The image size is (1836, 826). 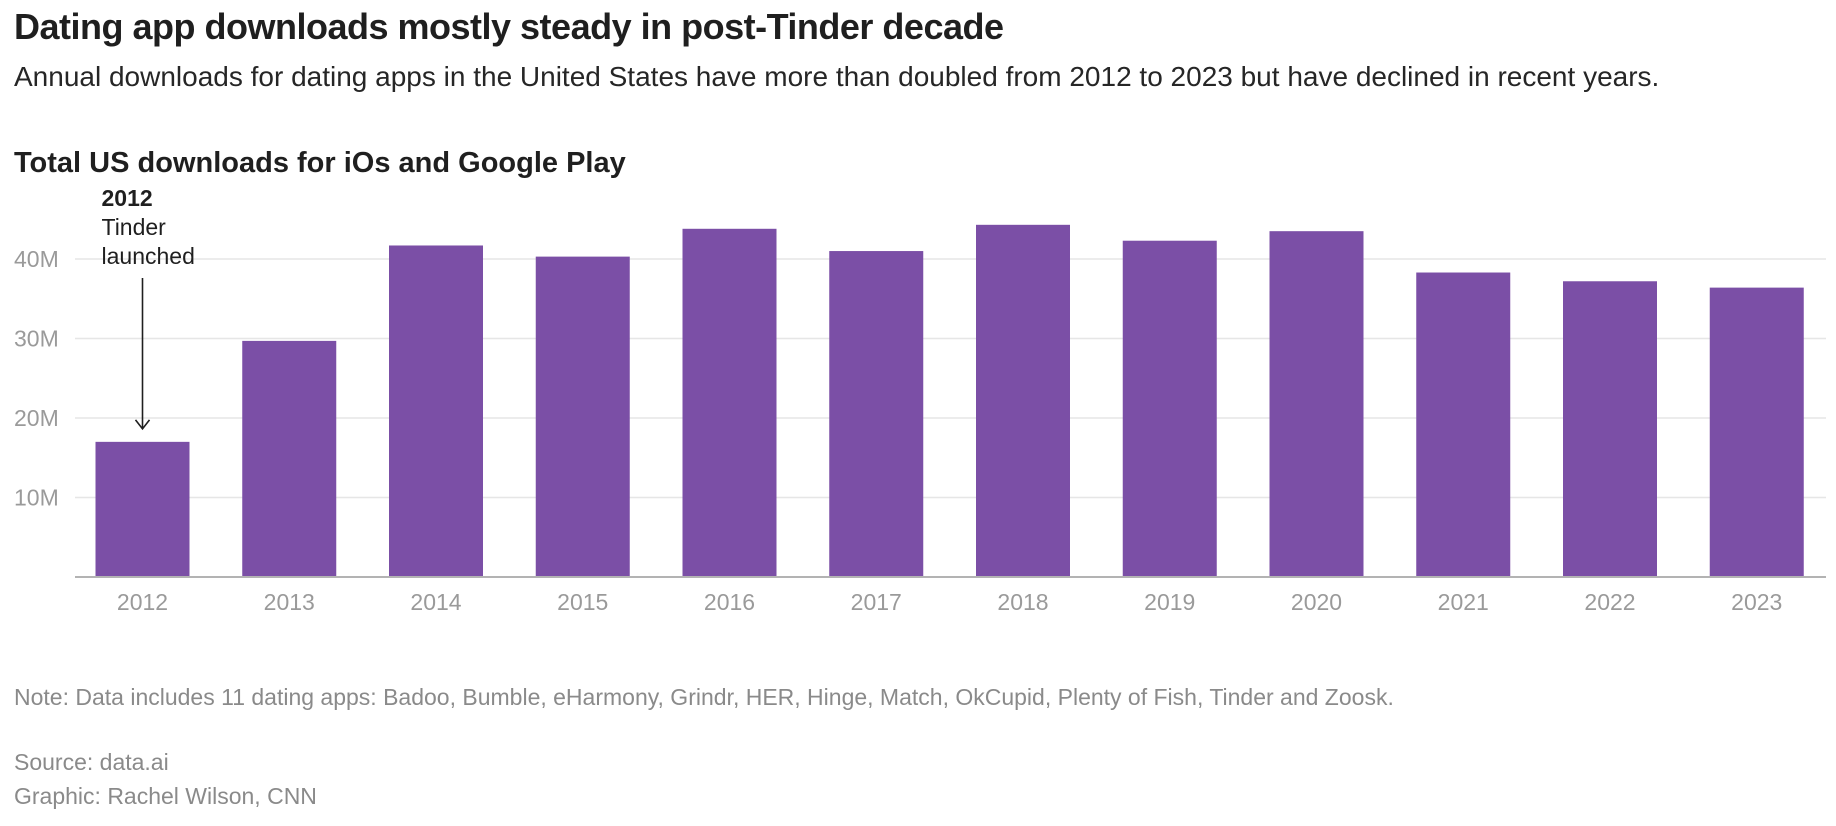 What do you see at coordinates (436, 411) in the screenshot?
I see `bar-2014` at bounding box center [436, 411].